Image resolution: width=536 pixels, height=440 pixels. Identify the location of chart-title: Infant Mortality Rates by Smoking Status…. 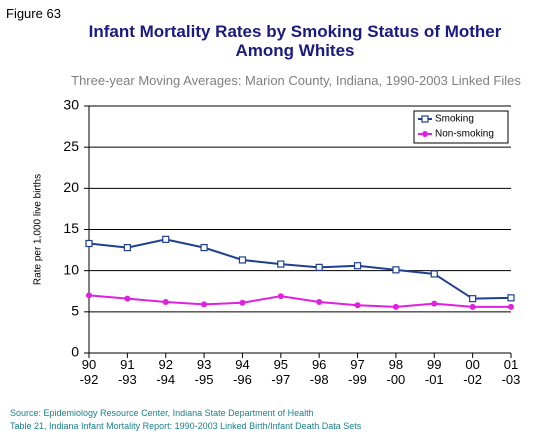
(295, 41).